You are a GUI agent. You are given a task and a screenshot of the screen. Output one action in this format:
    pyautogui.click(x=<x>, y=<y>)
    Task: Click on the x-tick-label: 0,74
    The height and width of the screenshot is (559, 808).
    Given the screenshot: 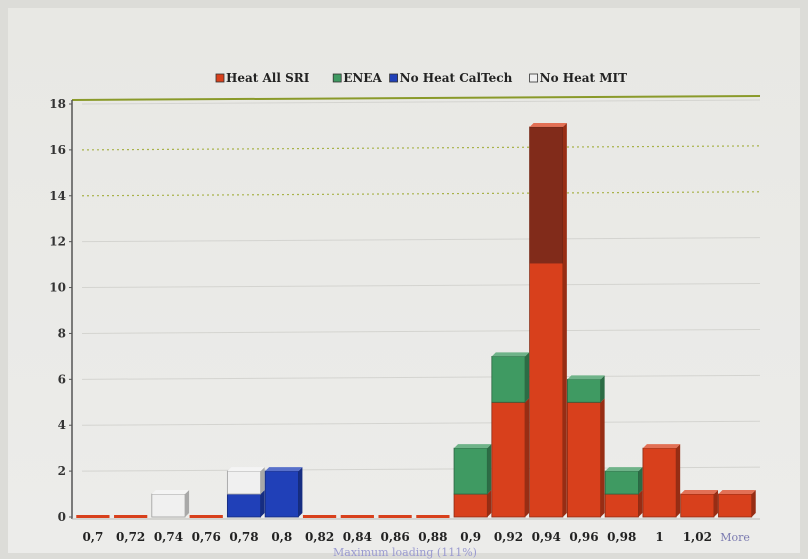 What is the action you would take?
    pyautogui.click(x=168, y=537)
    